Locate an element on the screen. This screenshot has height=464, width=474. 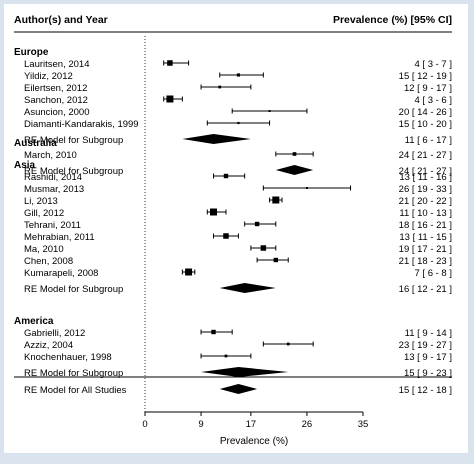
group-heading: America is located at coordinates (34, 321).